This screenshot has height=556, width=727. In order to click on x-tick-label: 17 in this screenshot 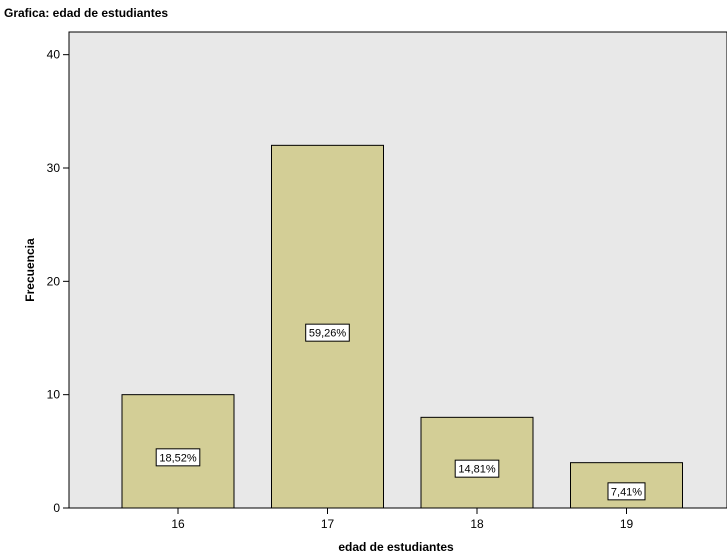, I will do `click(328, 524)`.